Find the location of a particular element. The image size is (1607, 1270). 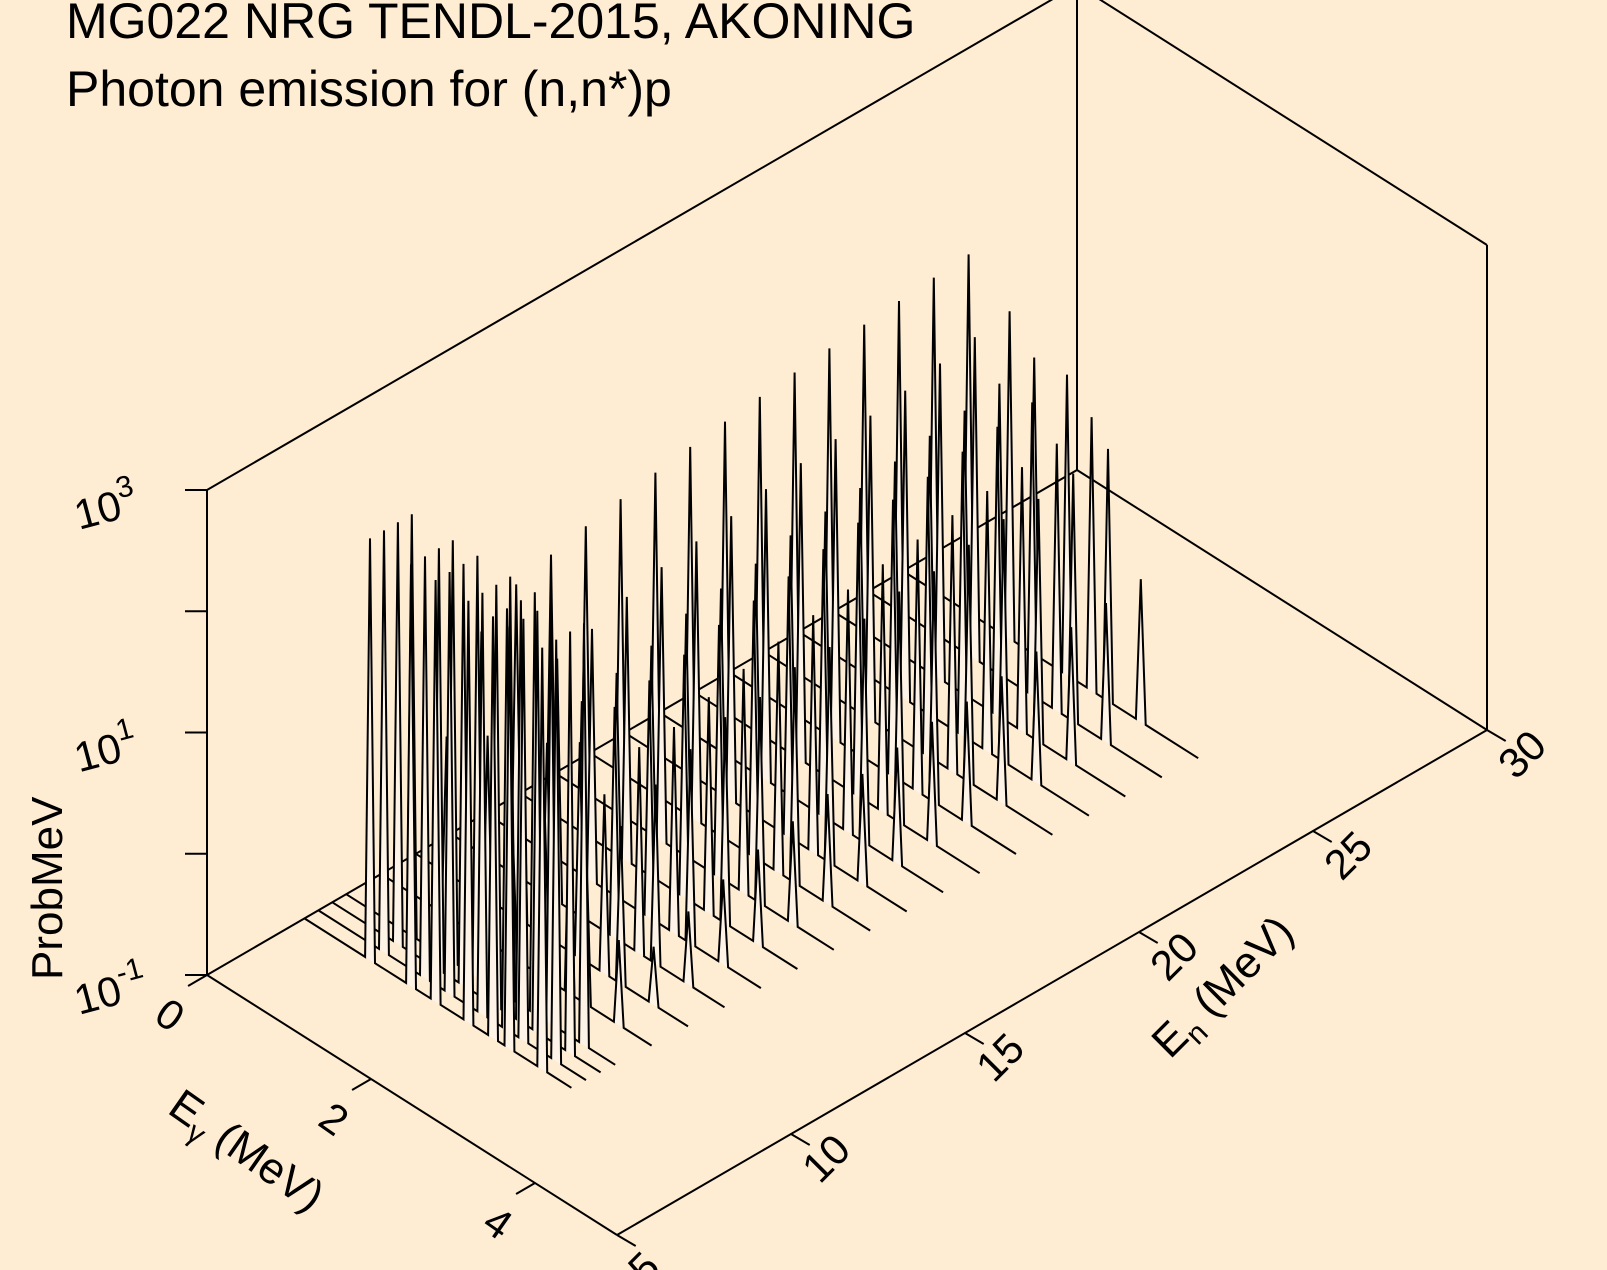

y-tick-label: 15 is located at coordinates (1000, 1057).